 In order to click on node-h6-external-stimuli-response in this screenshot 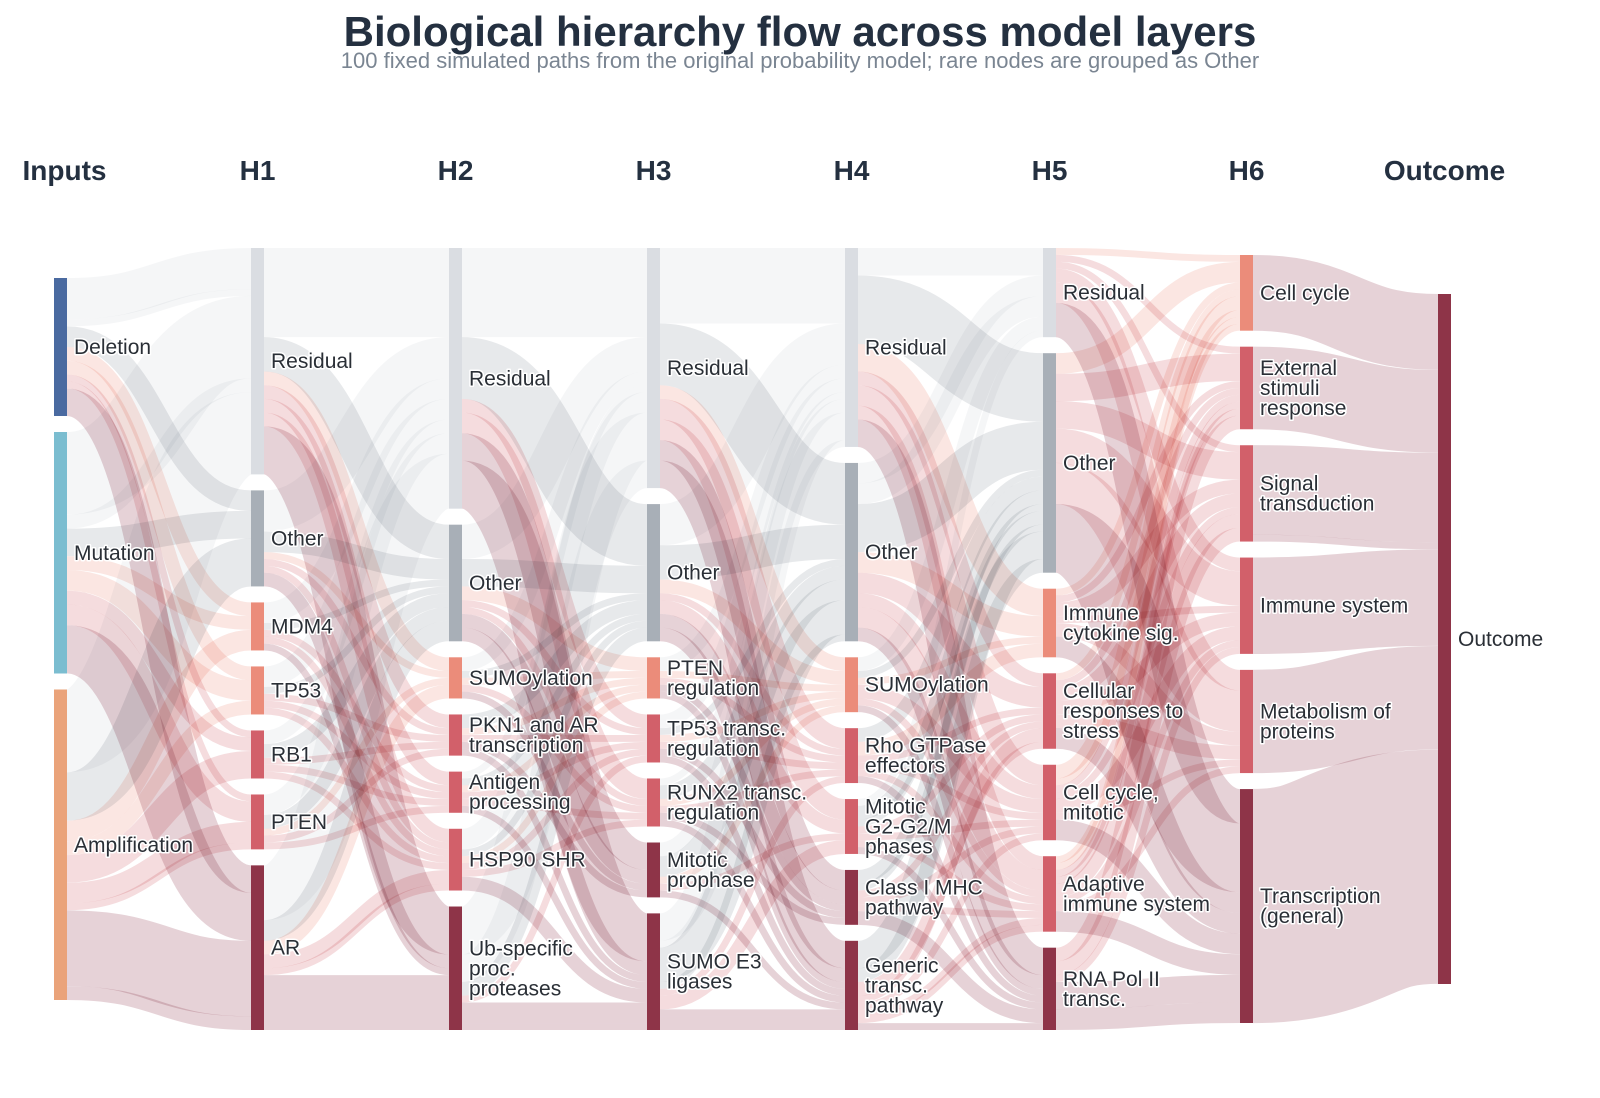, I will do `click(1246, 388)`.